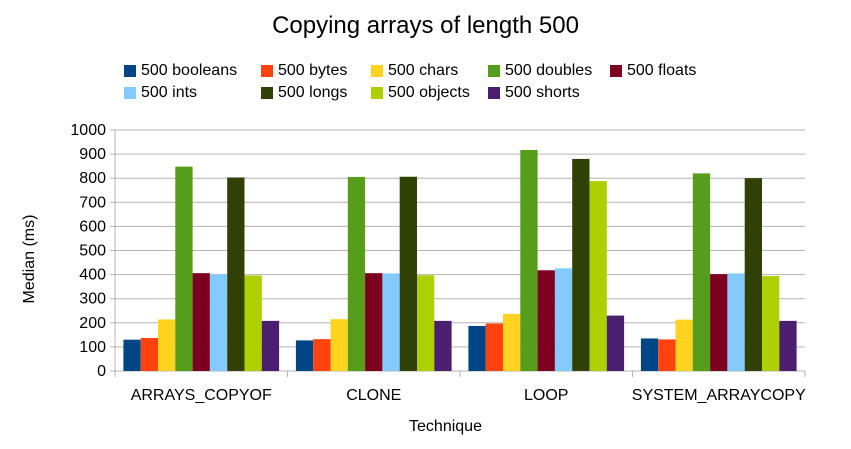  What do you see at coordinates (101, 371) in the screenshot?
I see `y-tick-label: 0` at bounding box center [101, 371].